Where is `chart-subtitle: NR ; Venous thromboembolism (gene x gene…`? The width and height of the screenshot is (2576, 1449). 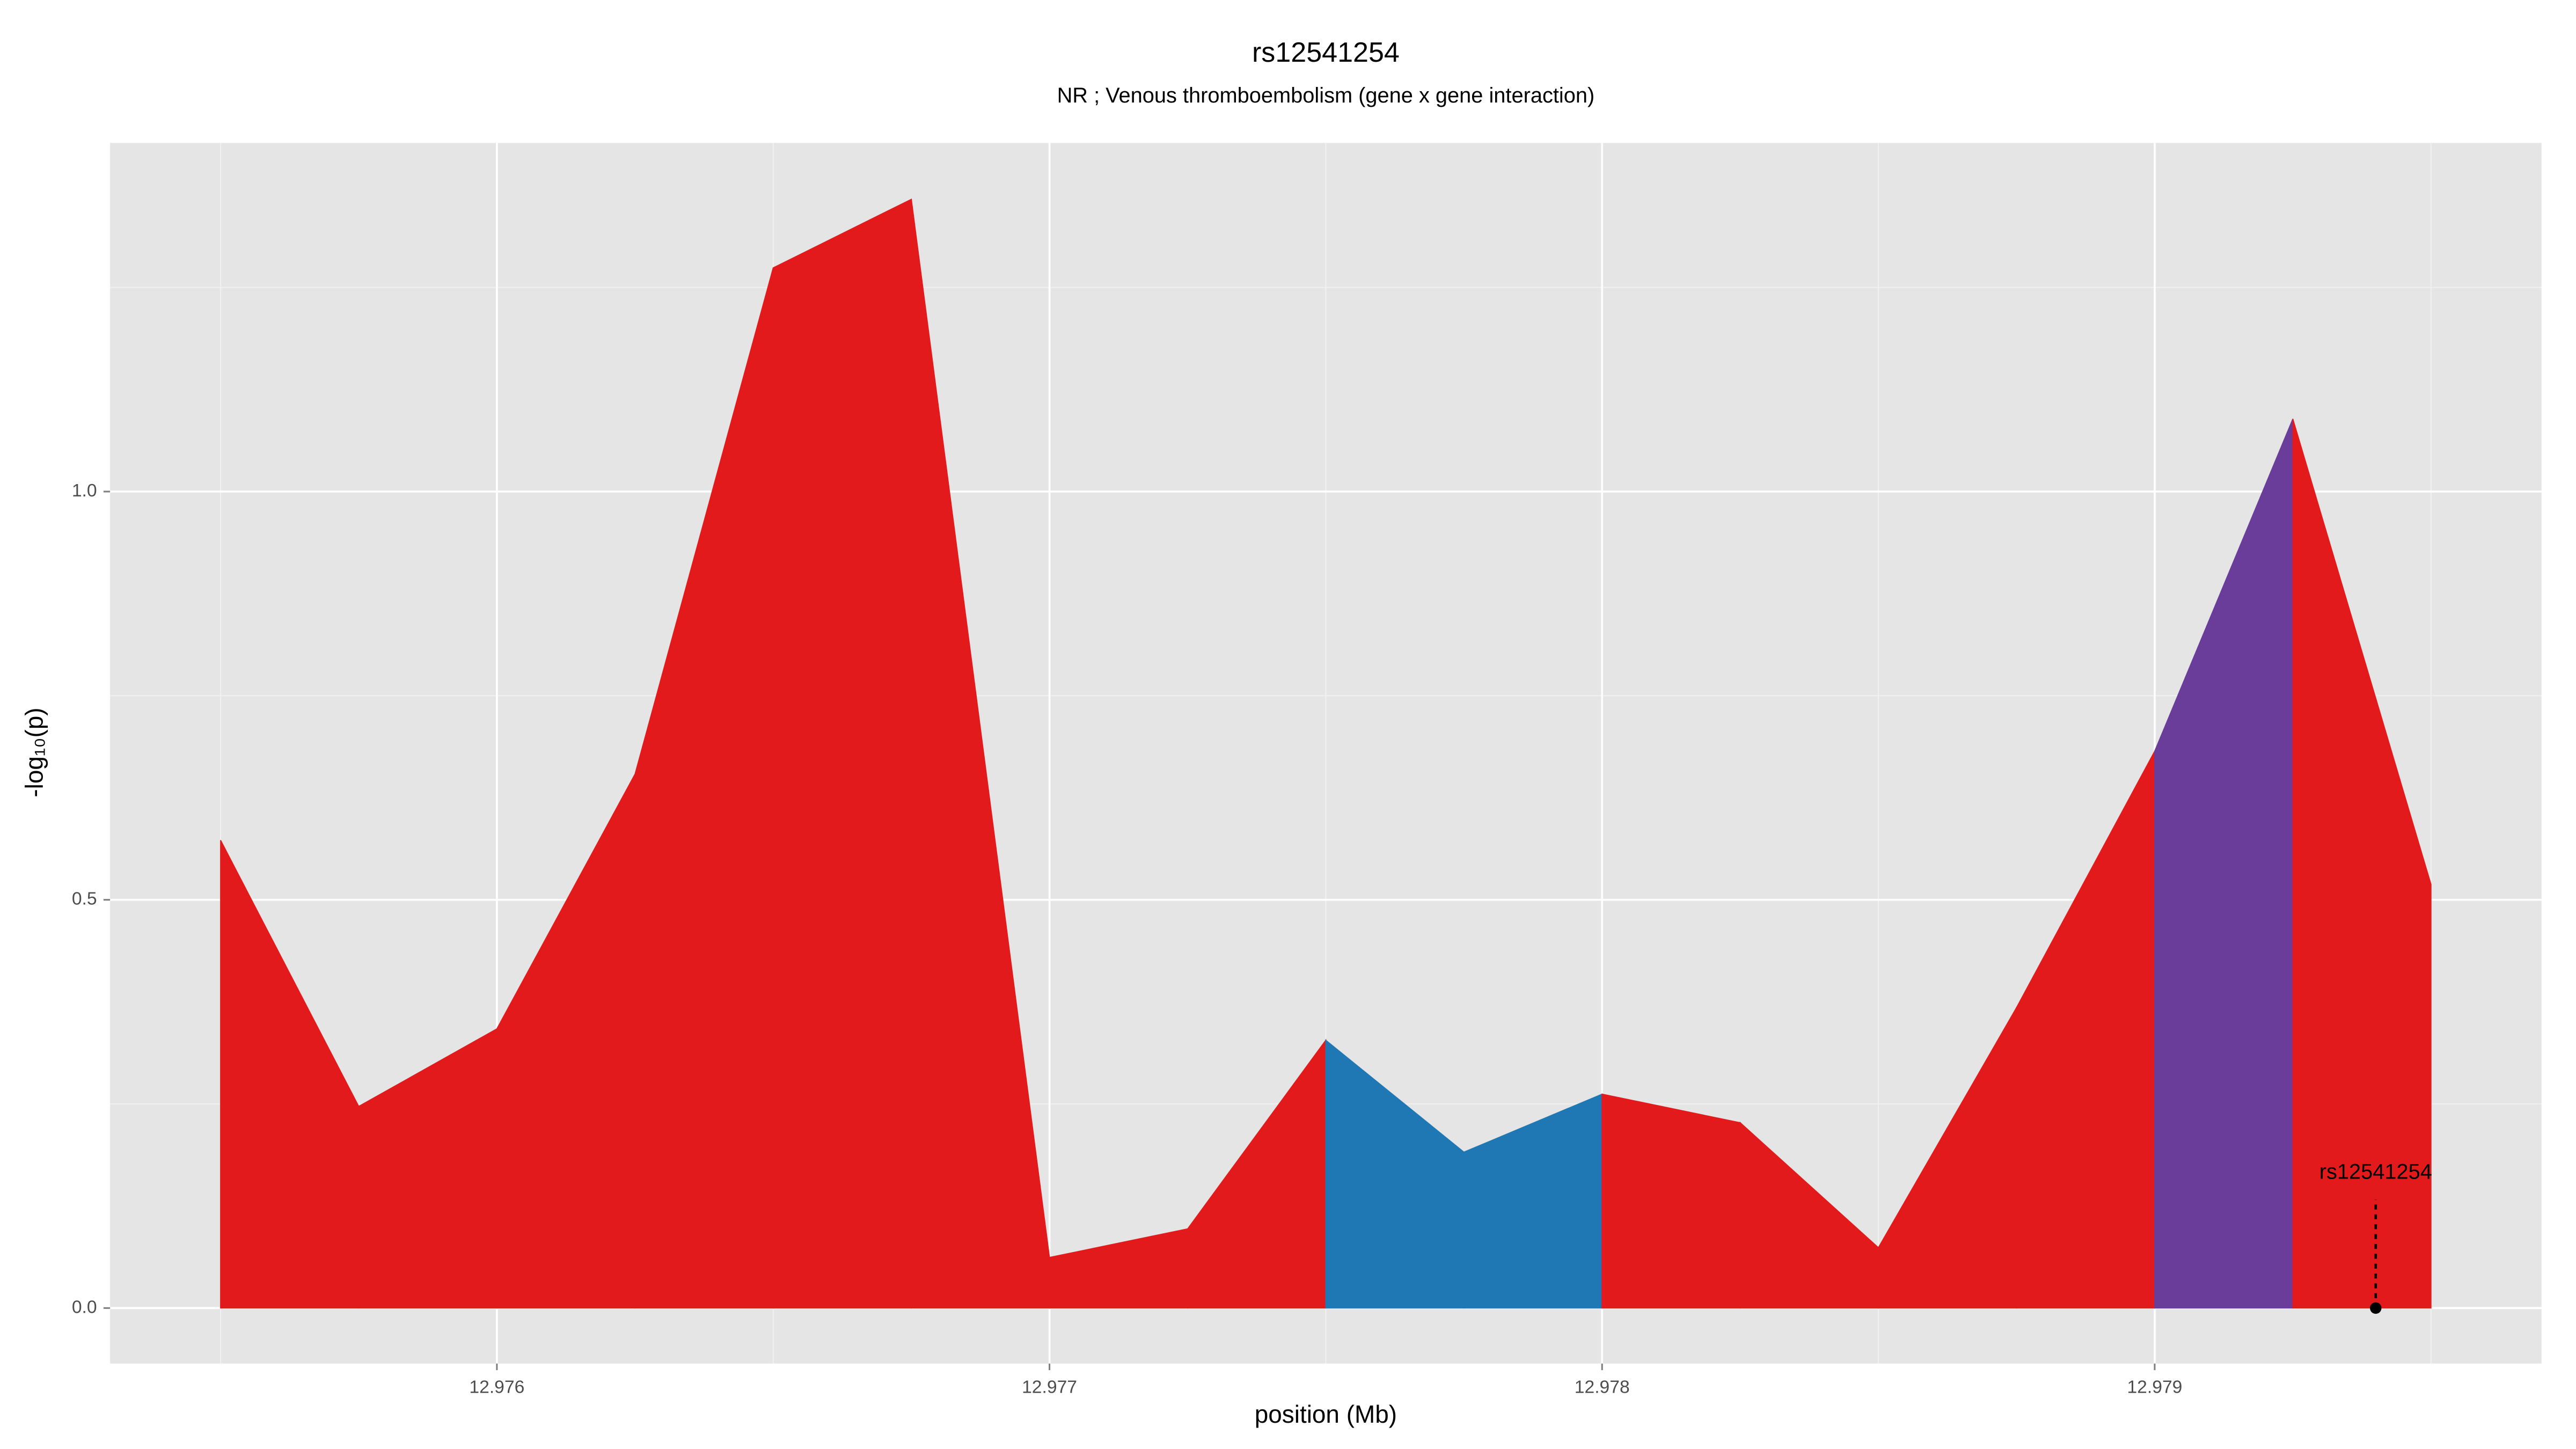
chart-subtitle: NR ; Venous thromboembolism (gene x gene… is located at coordinates (1326, 95).